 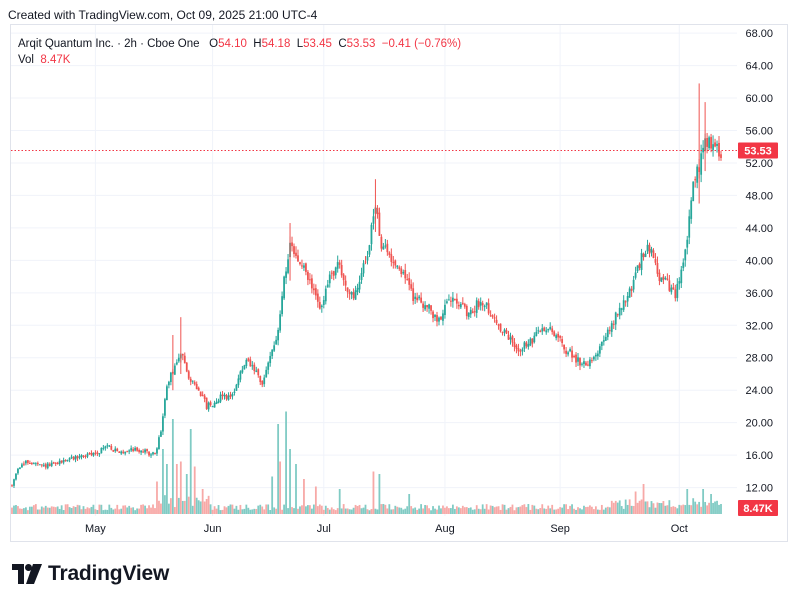 I want to click on y-tick-label: 24.00, so click(x=759, y=391).